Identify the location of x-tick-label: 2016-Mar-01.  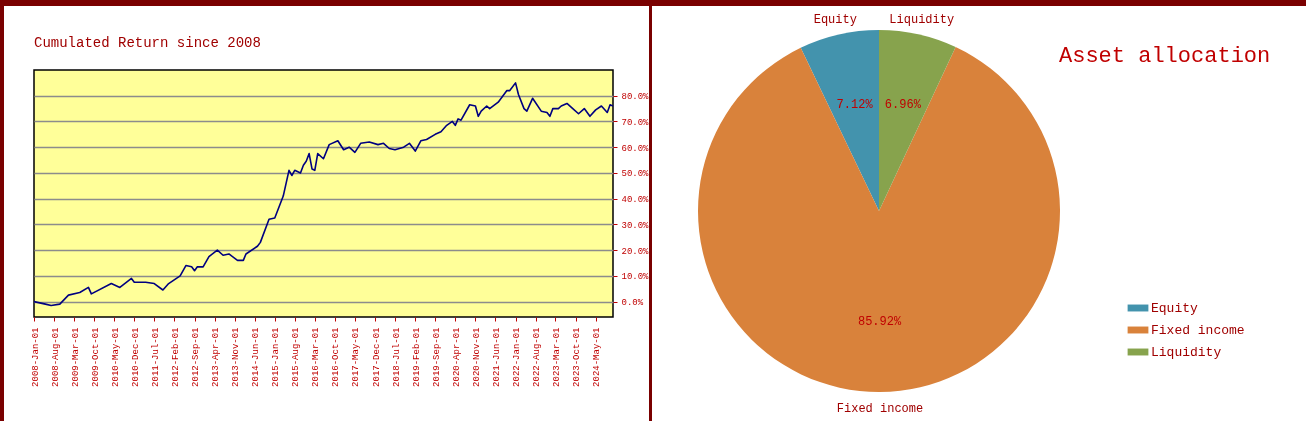
(316, 357).